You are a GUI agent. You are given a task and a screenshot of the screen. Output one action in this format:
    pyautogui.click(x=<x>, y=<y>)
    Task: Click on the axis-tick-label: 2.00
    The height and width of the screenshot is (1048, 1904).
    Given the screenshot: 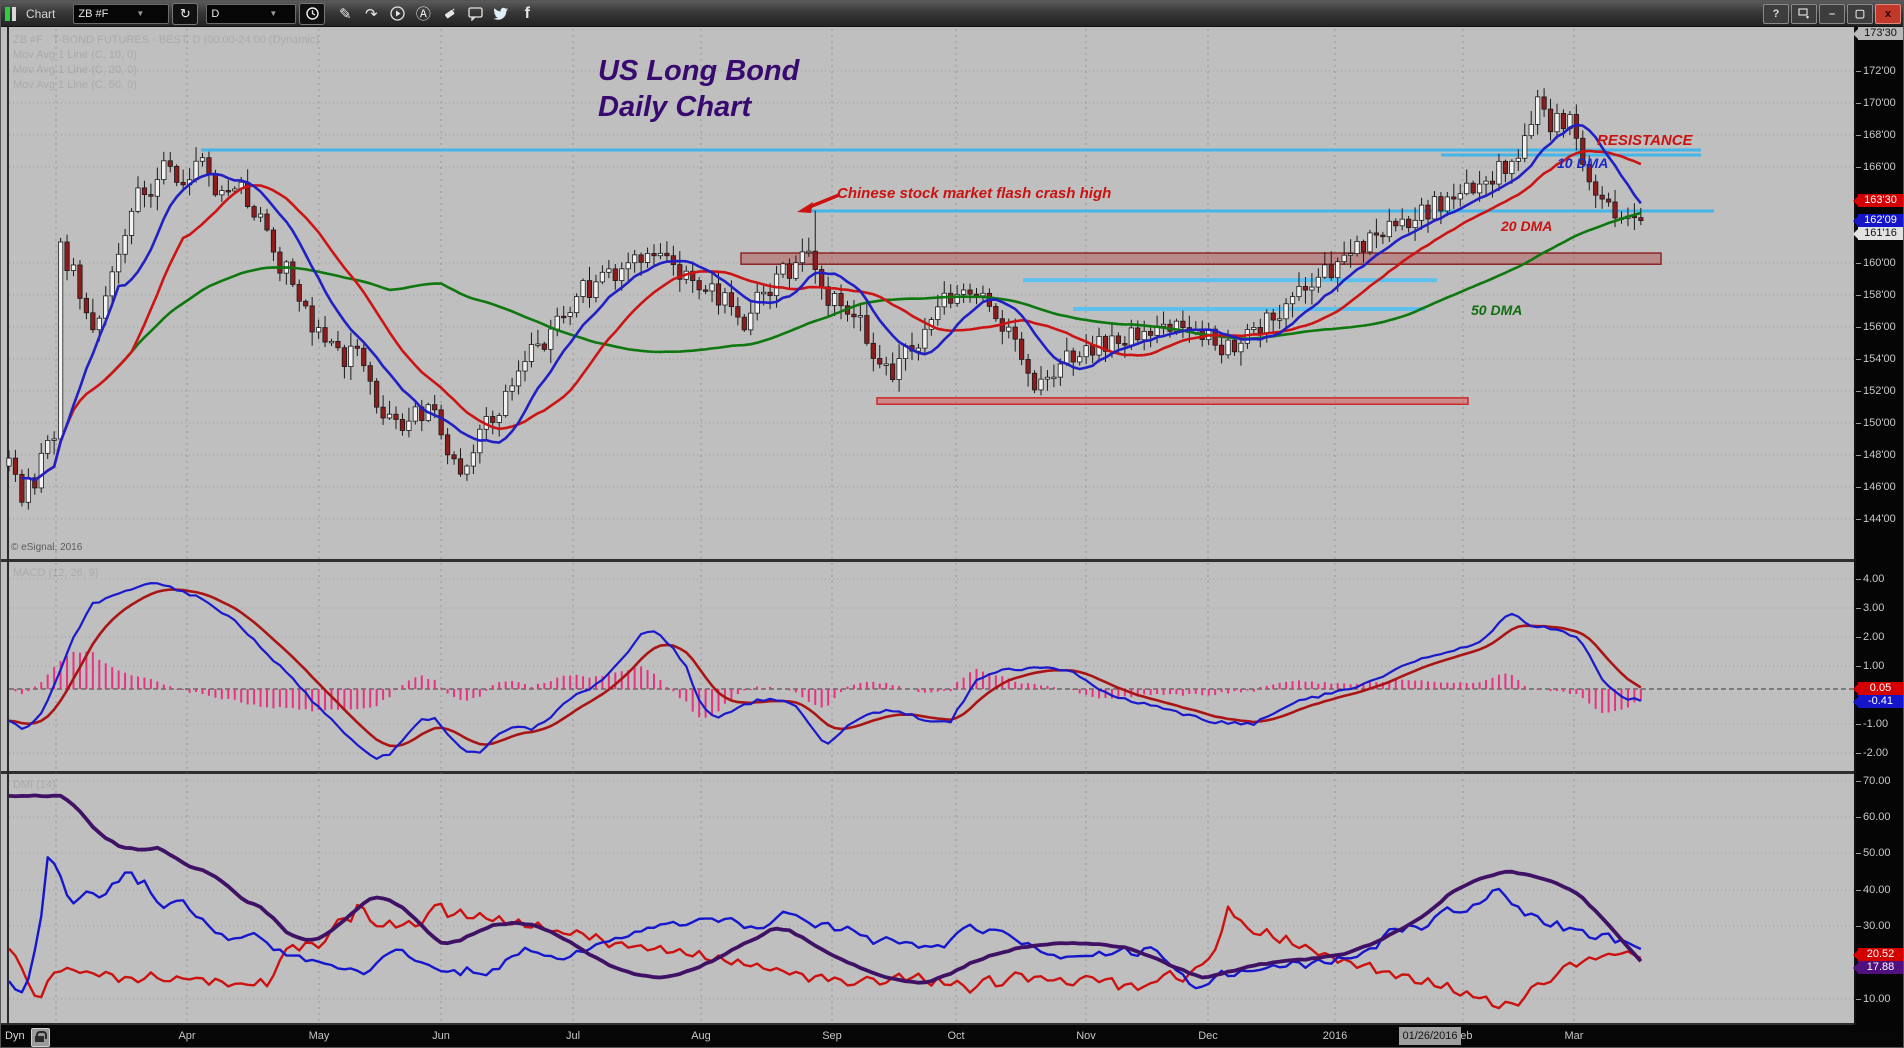 What is the action you would take?
    pyautogui.click(x=1870, y=637)
    